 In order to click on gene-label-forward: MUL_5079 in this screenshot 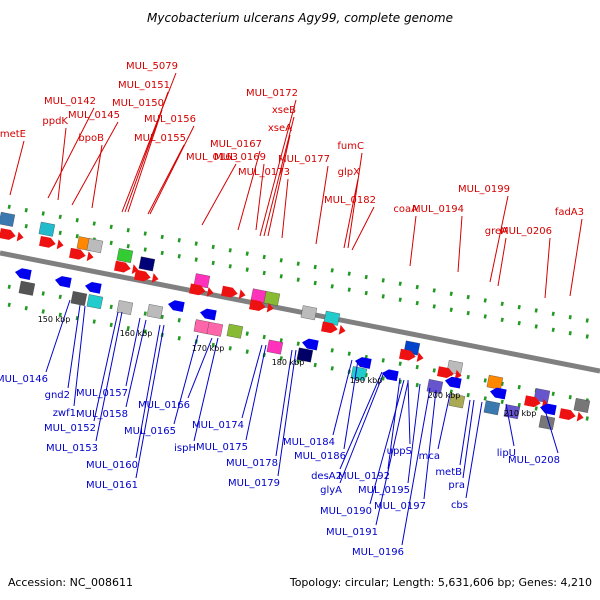, I will do `click(152, 66)`.